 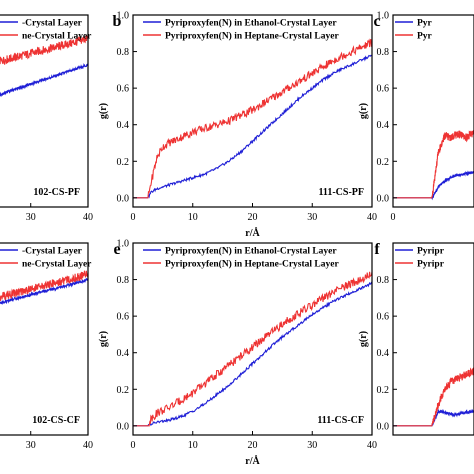 What do you see at coordinates (376, 21) in the screenshot?
I see `panel-letter: c` at bounding box center [376, 21].